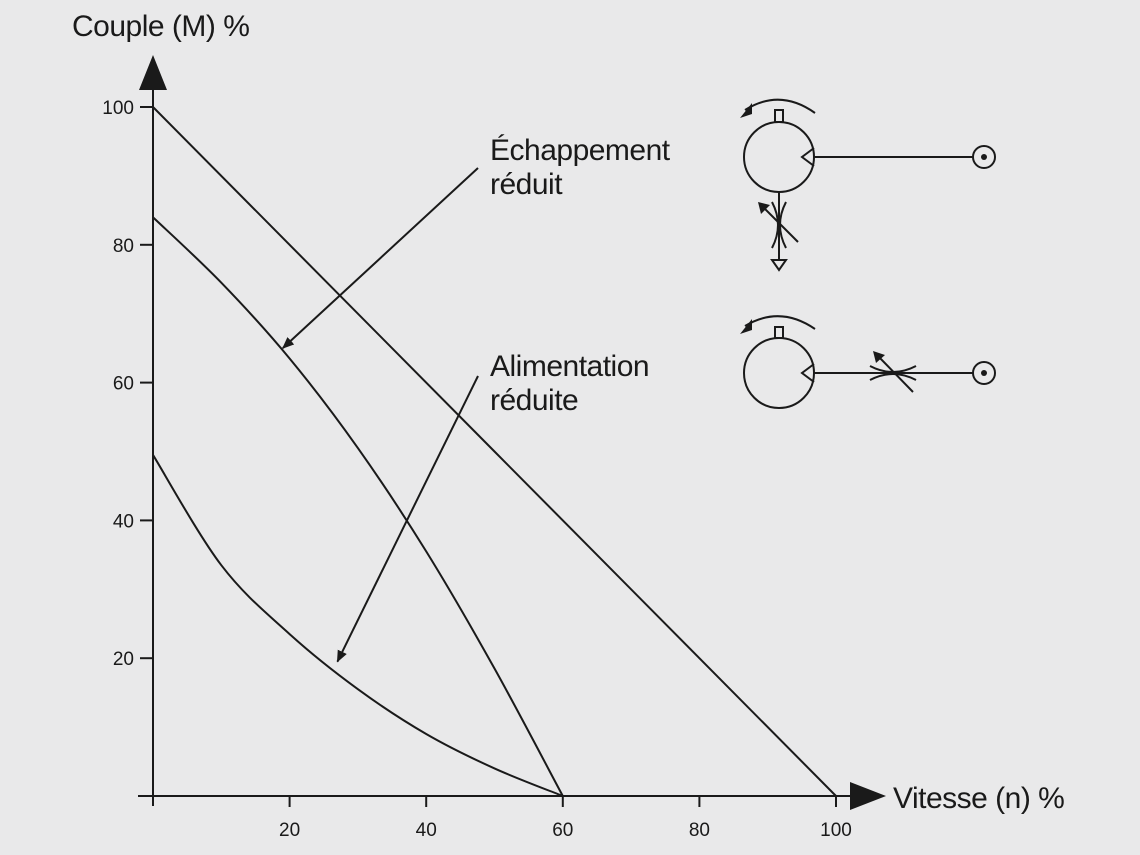 The height and width of the screenshot is (855, 1140). Describe the element at coordinates (153, 72) in the screenshot. I see `y-axis-arrow` at that location.